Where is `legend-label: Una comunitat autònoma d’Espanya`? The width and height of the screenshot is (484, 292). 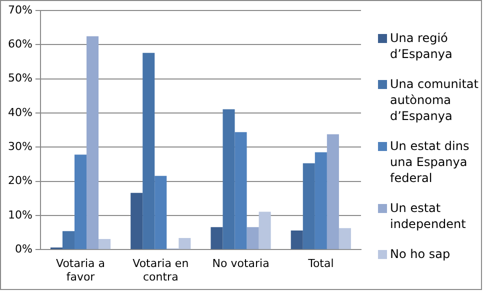
legend-label: Una comunitat autònoma d’Espanya is located at coordinates (435, 100).